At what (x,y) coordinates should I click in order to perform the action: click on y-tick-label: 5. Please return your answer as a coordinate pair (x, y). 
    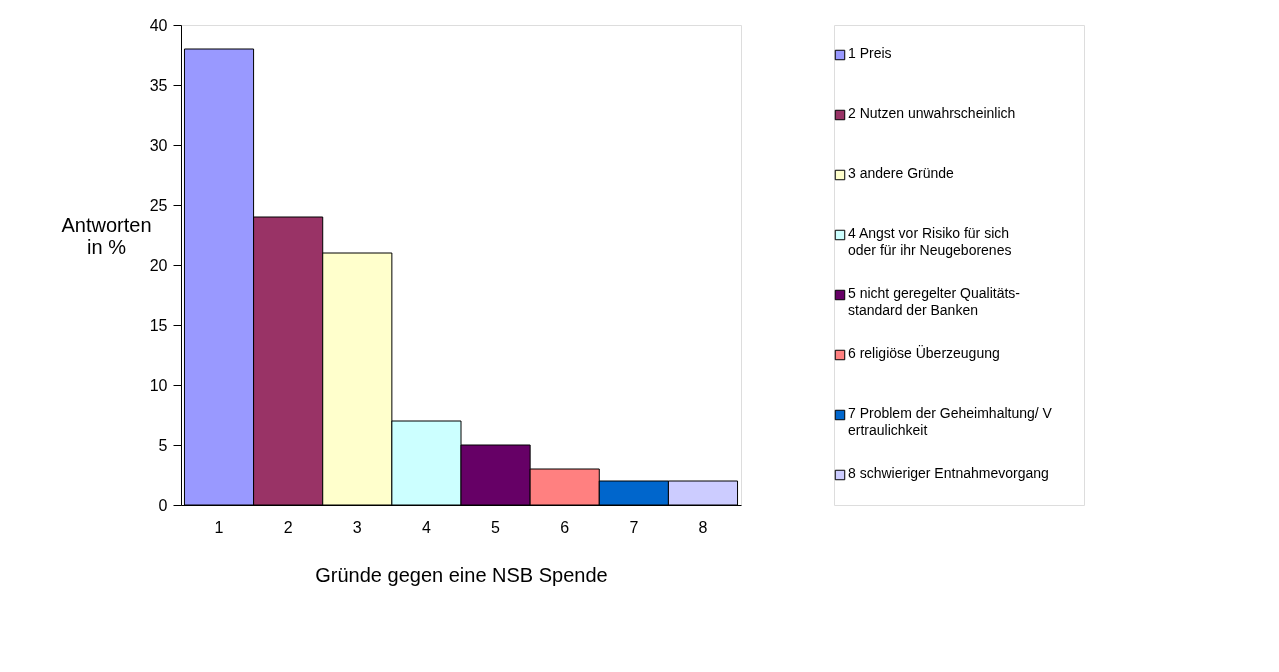
    Looking at the image, I should click on (163, 445).